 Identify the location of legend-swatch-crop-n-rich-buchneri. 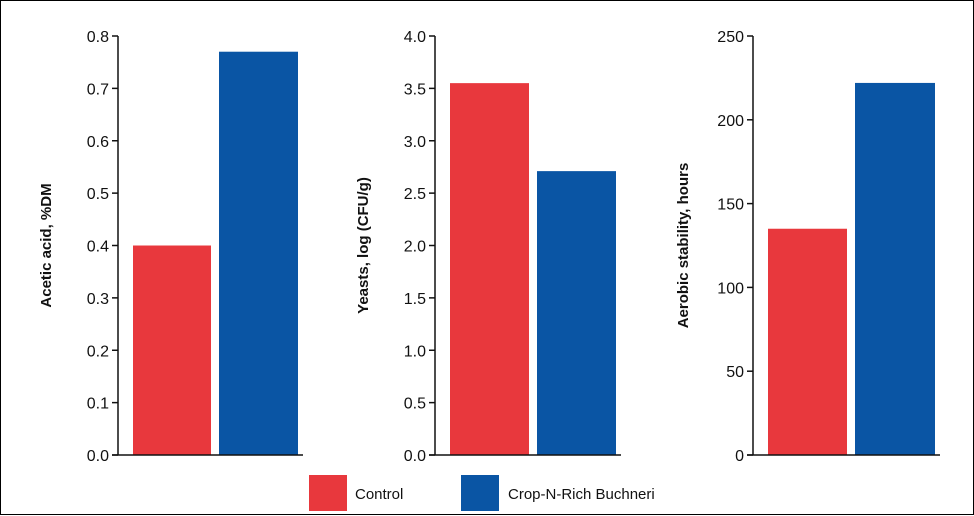
(480, 493).